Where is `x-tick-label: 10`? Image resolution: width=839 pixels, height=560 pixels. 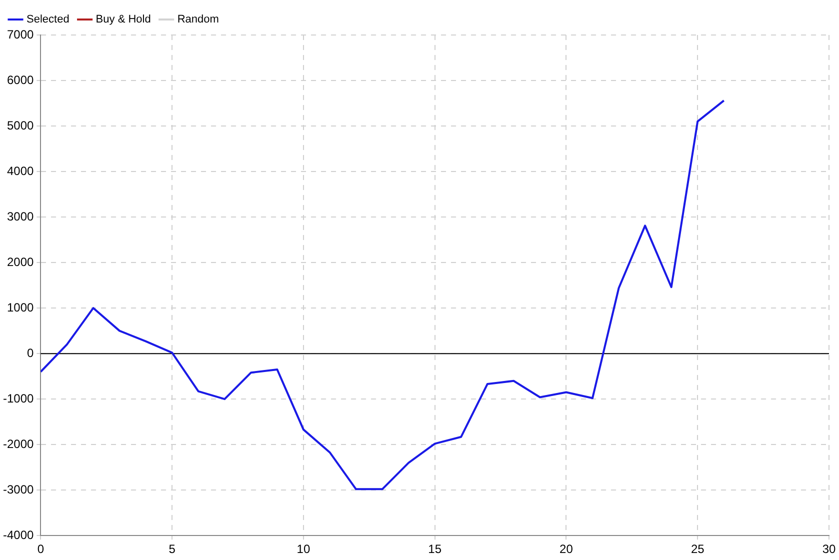
x-tick-label: 10 is located at coordinates (303, 549).